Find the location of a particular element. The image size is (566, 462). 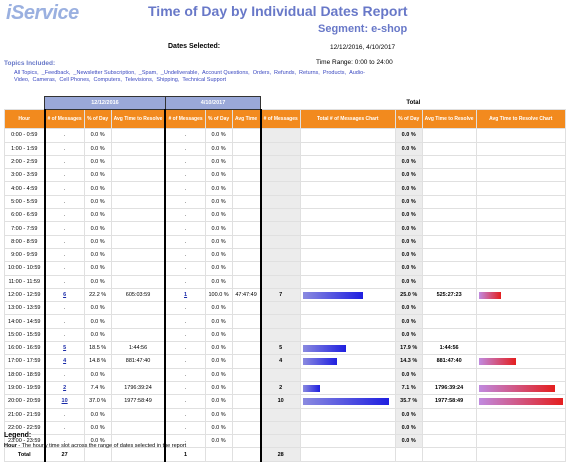

d1-messages-cell-link: 2 is located at coordinates (65, 388).